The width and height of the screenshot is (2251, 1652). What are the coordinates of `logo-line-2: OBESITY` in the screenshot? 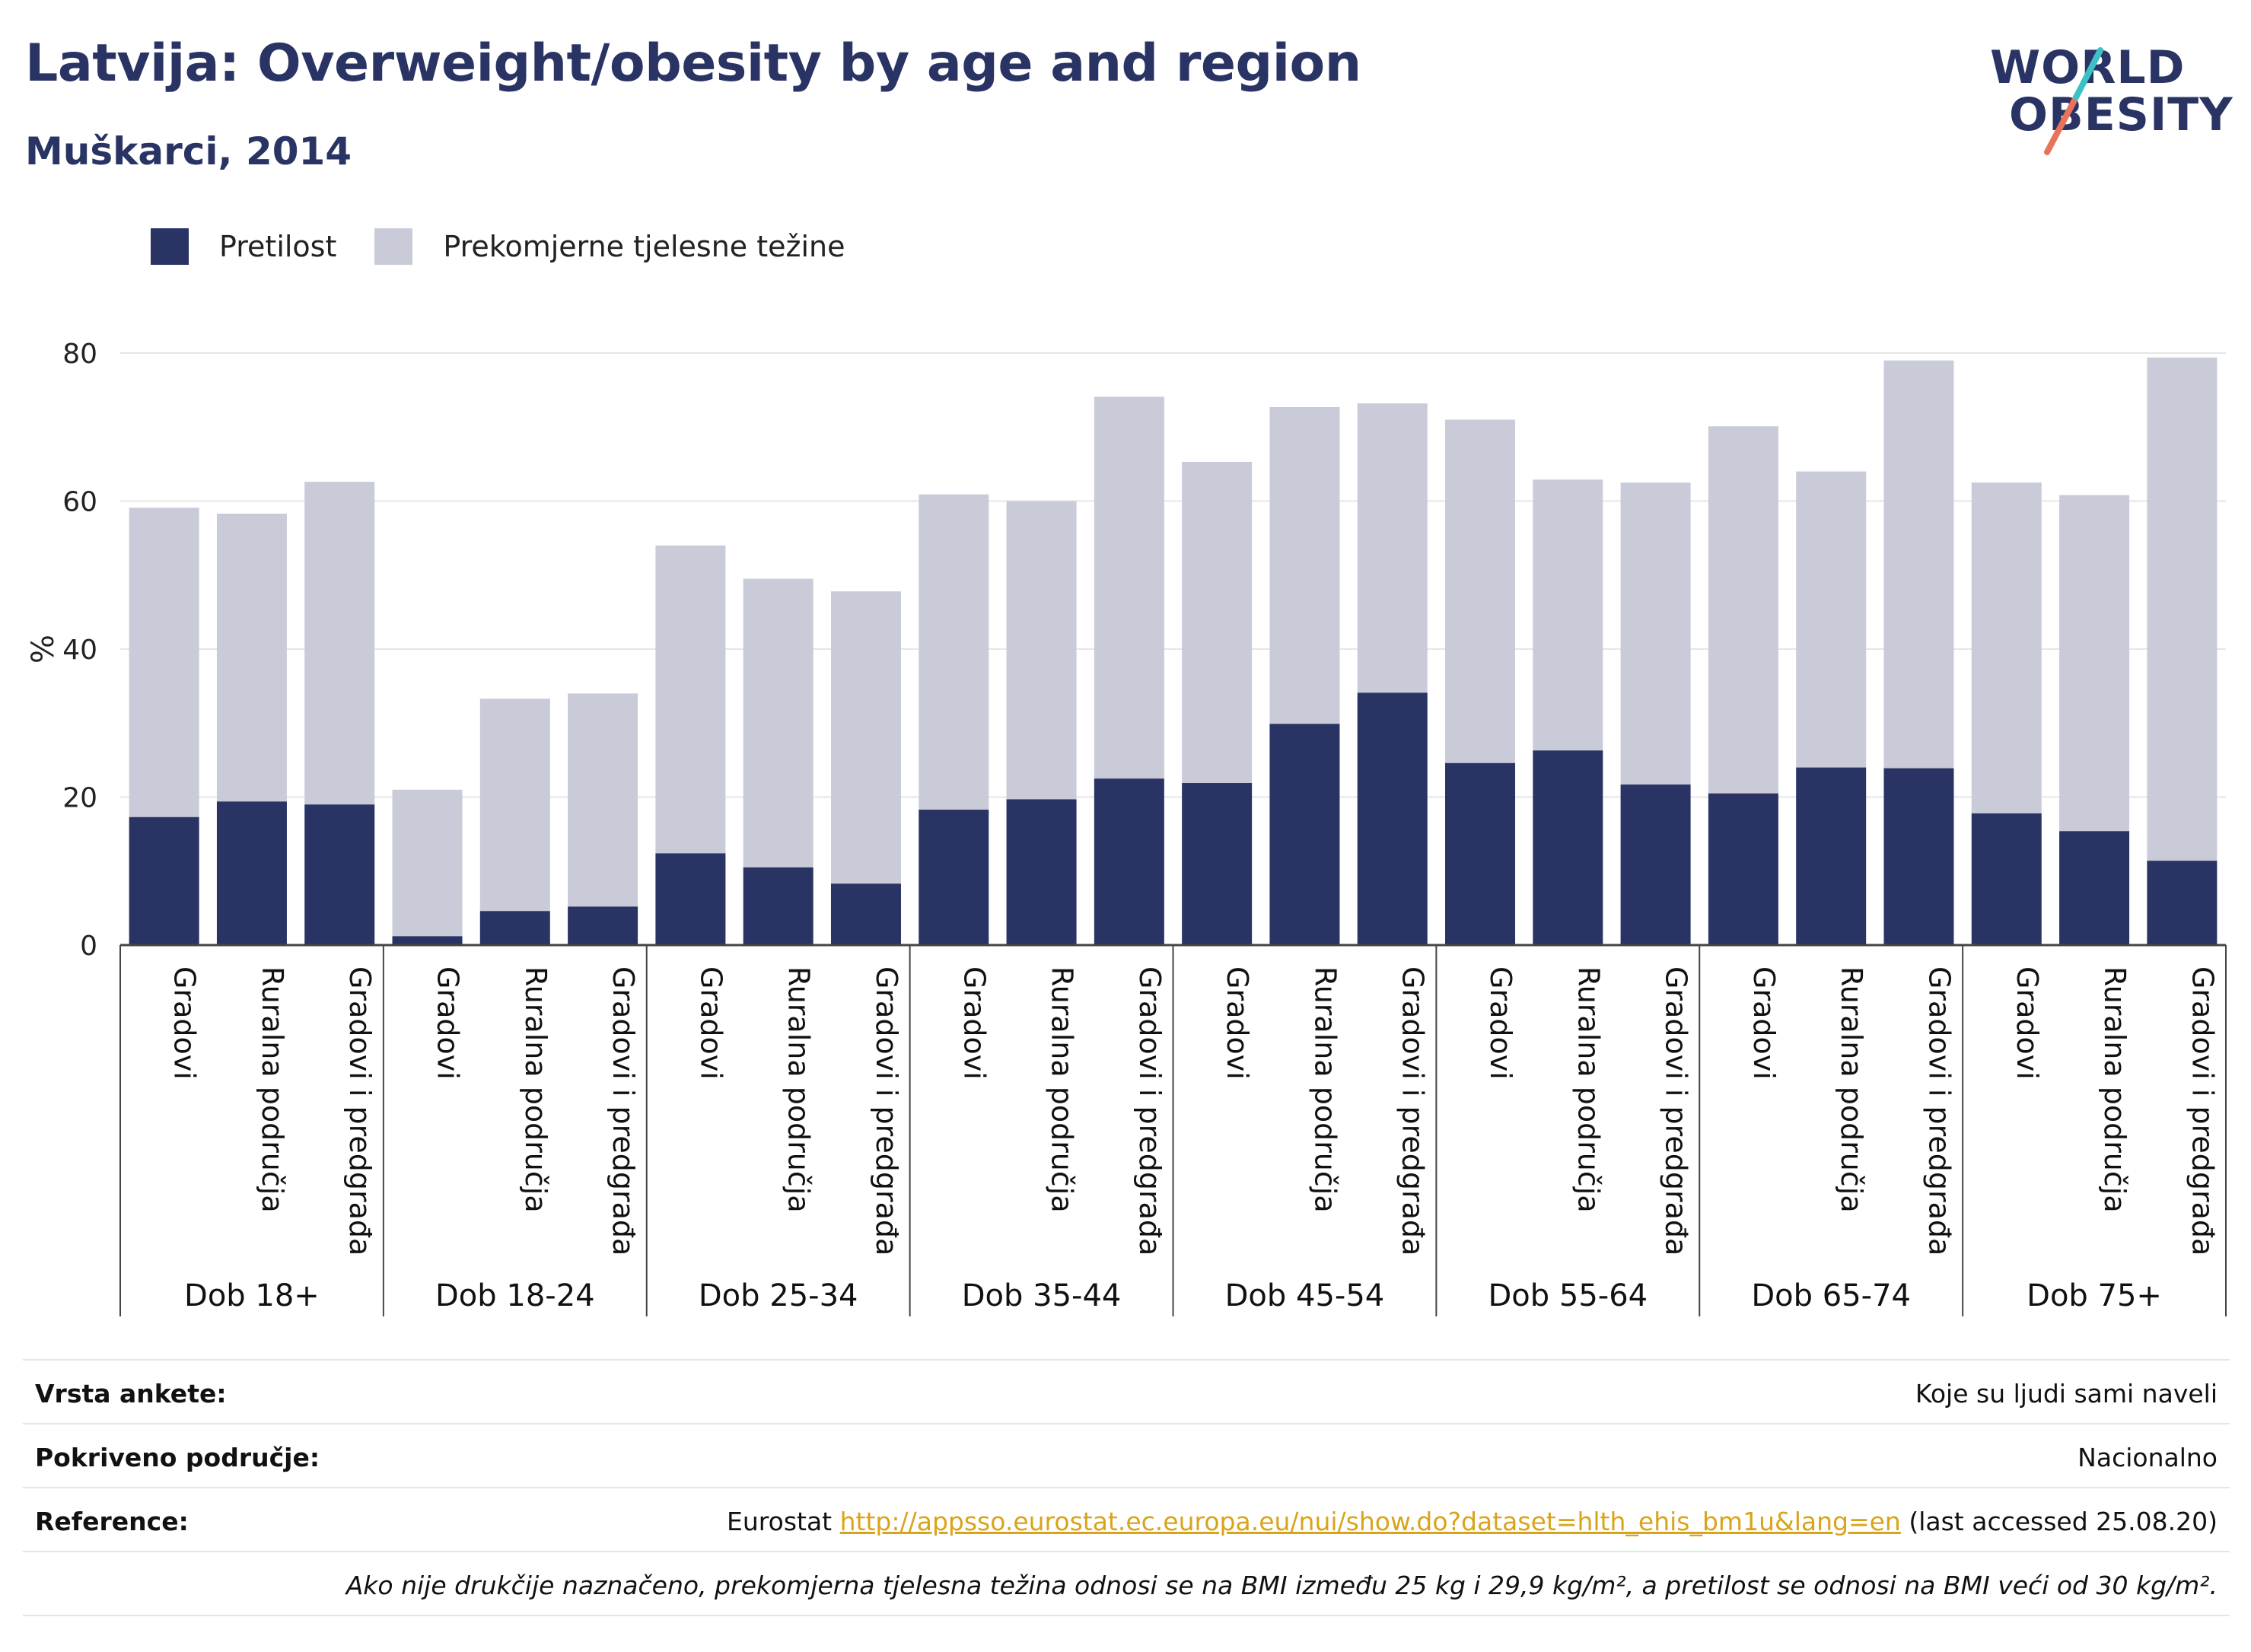 It's located at (2121, 115).